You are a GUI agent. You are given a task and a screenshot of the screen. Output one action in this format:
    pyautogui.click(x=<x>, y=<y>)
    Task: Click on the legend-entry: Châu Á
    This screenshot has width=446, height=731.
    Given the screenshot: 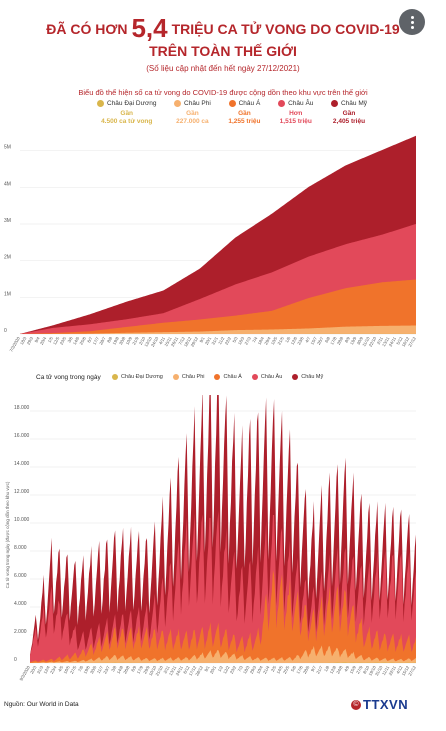 What is the action you would take?
    pyautogui.click(x=228, y=377)
    